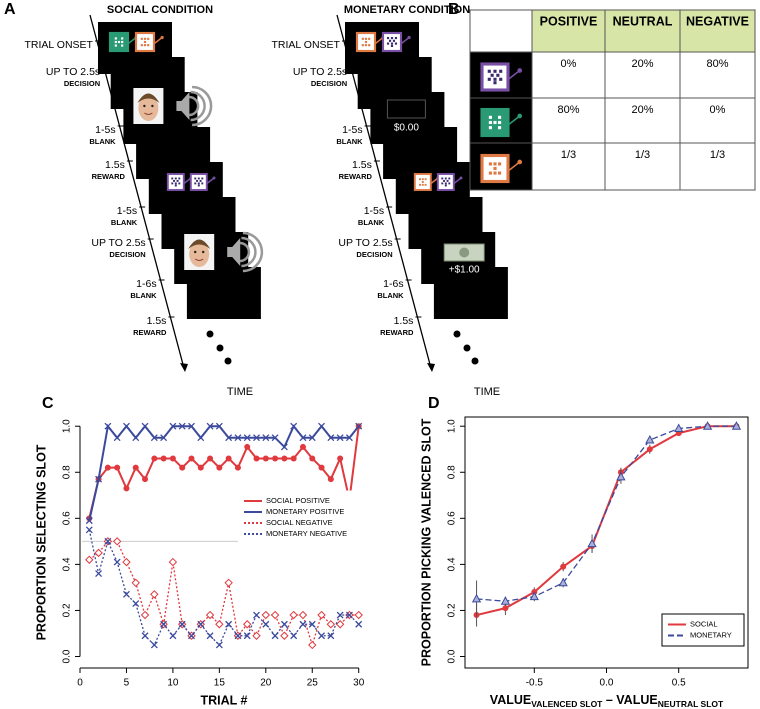 This screenshot has width=760, height=709. Describe the element at coordinates (148, 98) in the screenshot. I see `hair` at that location.